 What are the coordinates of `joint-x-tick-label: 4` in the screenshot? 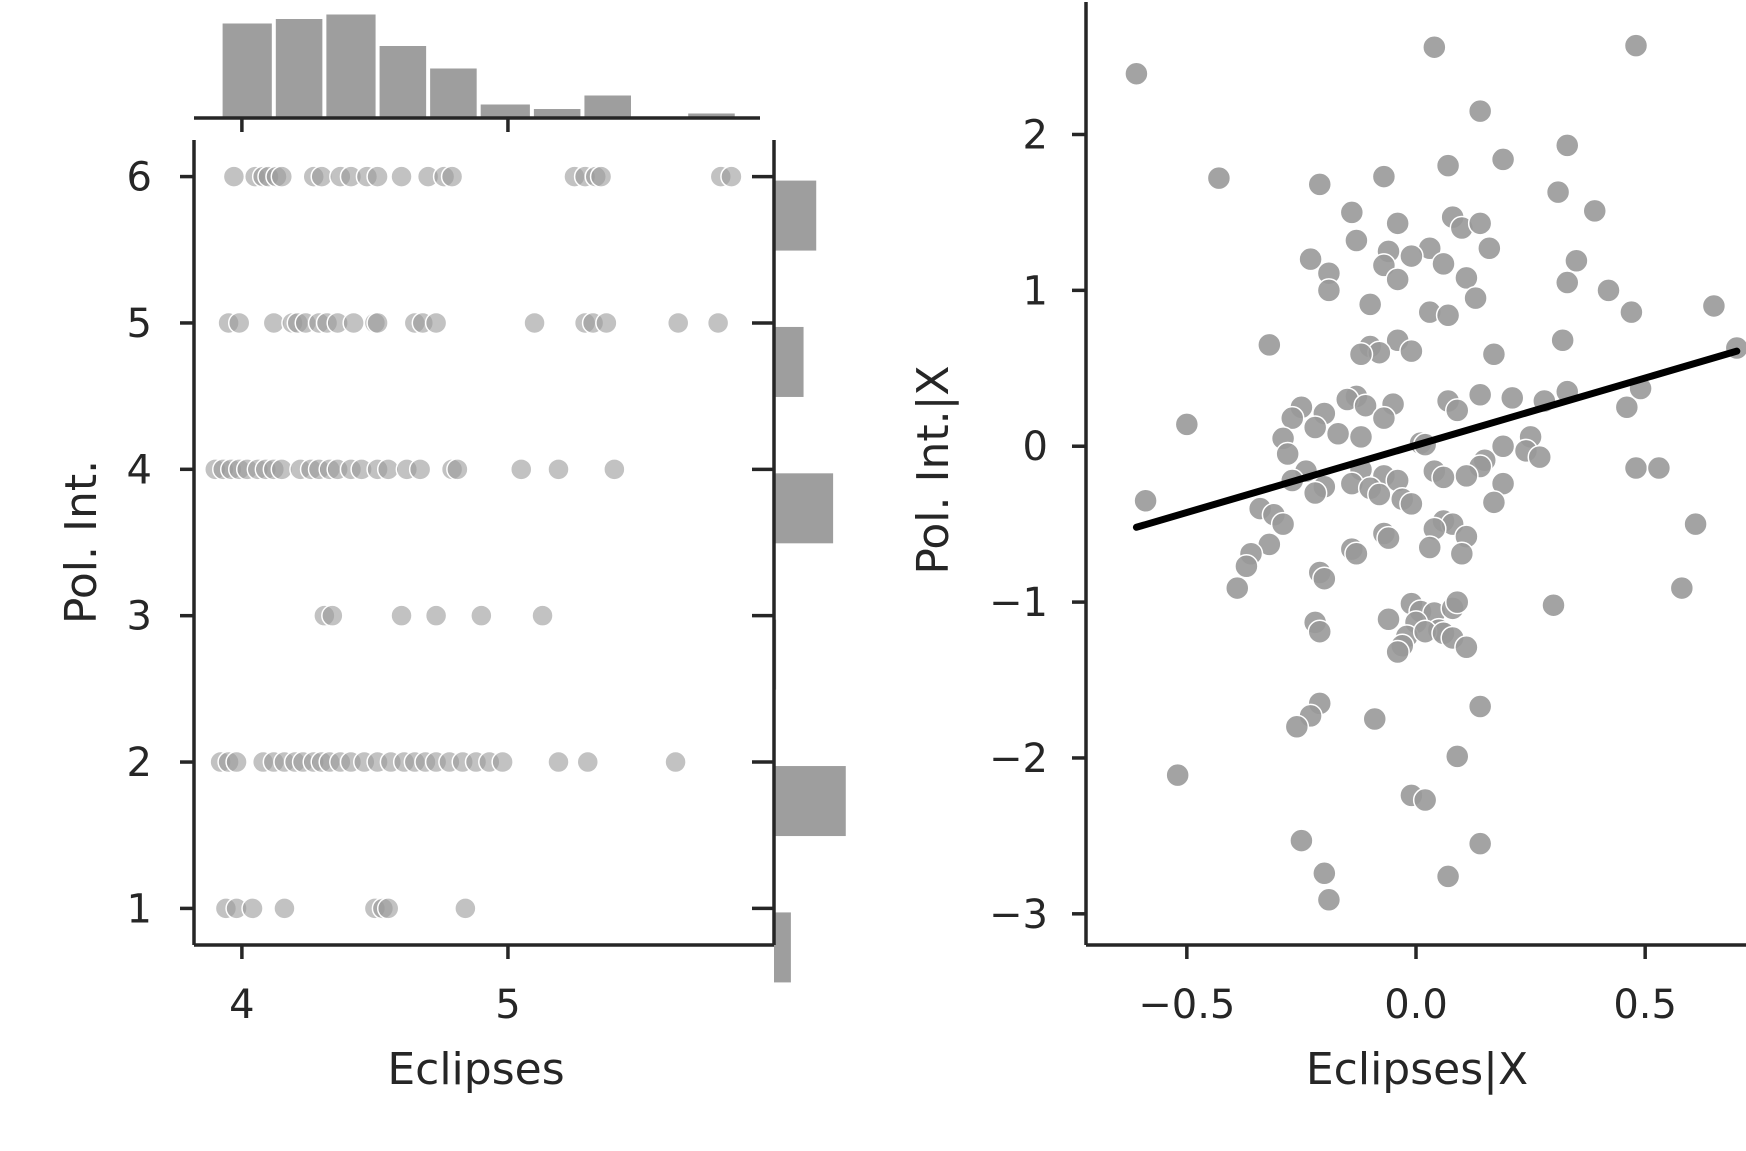 It's located at (241, 1005).